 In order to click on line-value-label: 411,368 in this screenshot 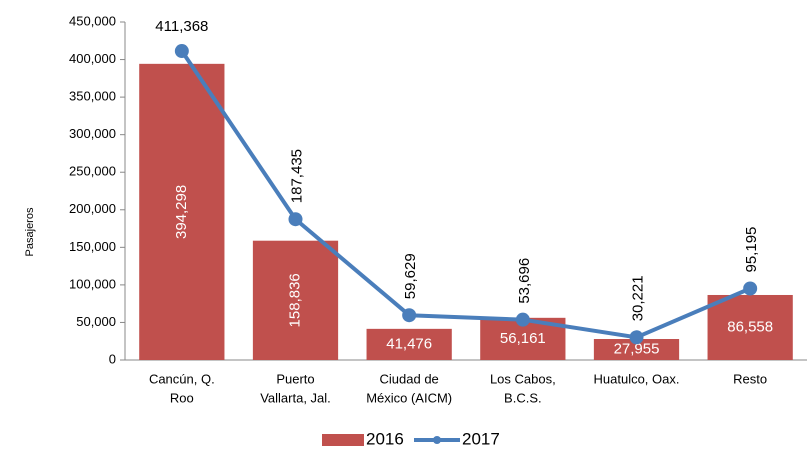, I will do `click(181, 26)`.